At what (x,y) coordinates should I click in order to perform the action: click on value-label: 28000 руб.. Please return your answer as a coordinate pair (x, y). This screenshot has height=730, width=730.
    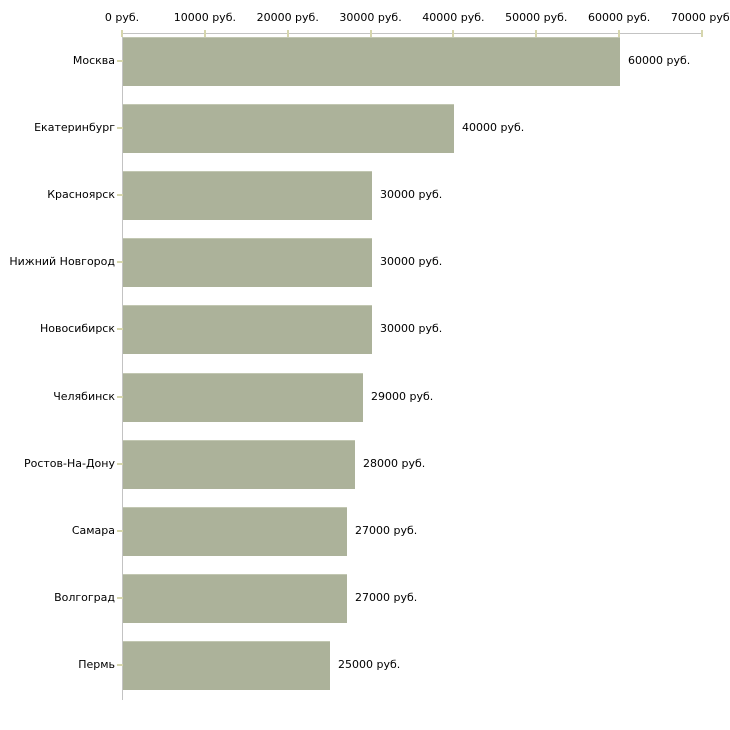
    Looking at the image, I should click on (394, 463).